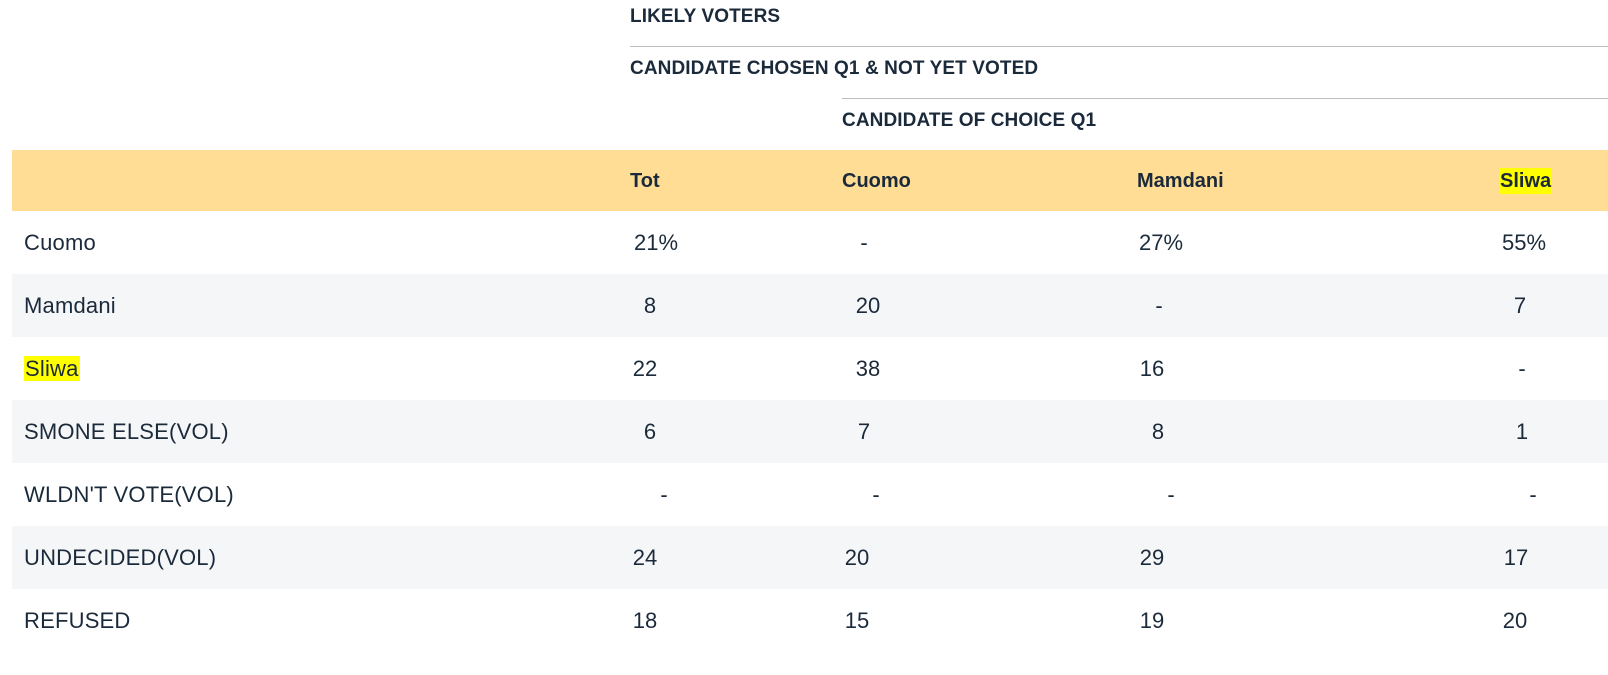 This screenshot has width=1608, height=675. What do you see at coordinates (868, 368) in the screenshot?
I see `cell-cuomo: 38` at bounding box center [868, 368].